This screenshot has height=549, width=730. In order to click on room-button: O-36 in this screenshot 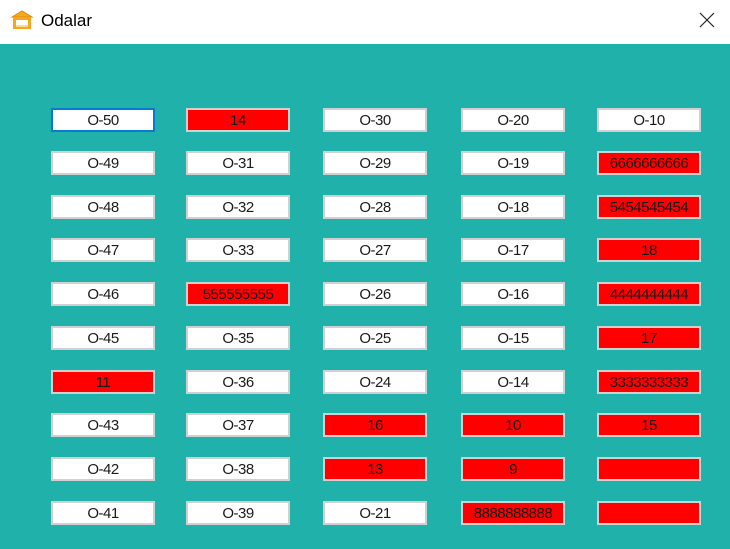, I will do `click(238, 382)`.